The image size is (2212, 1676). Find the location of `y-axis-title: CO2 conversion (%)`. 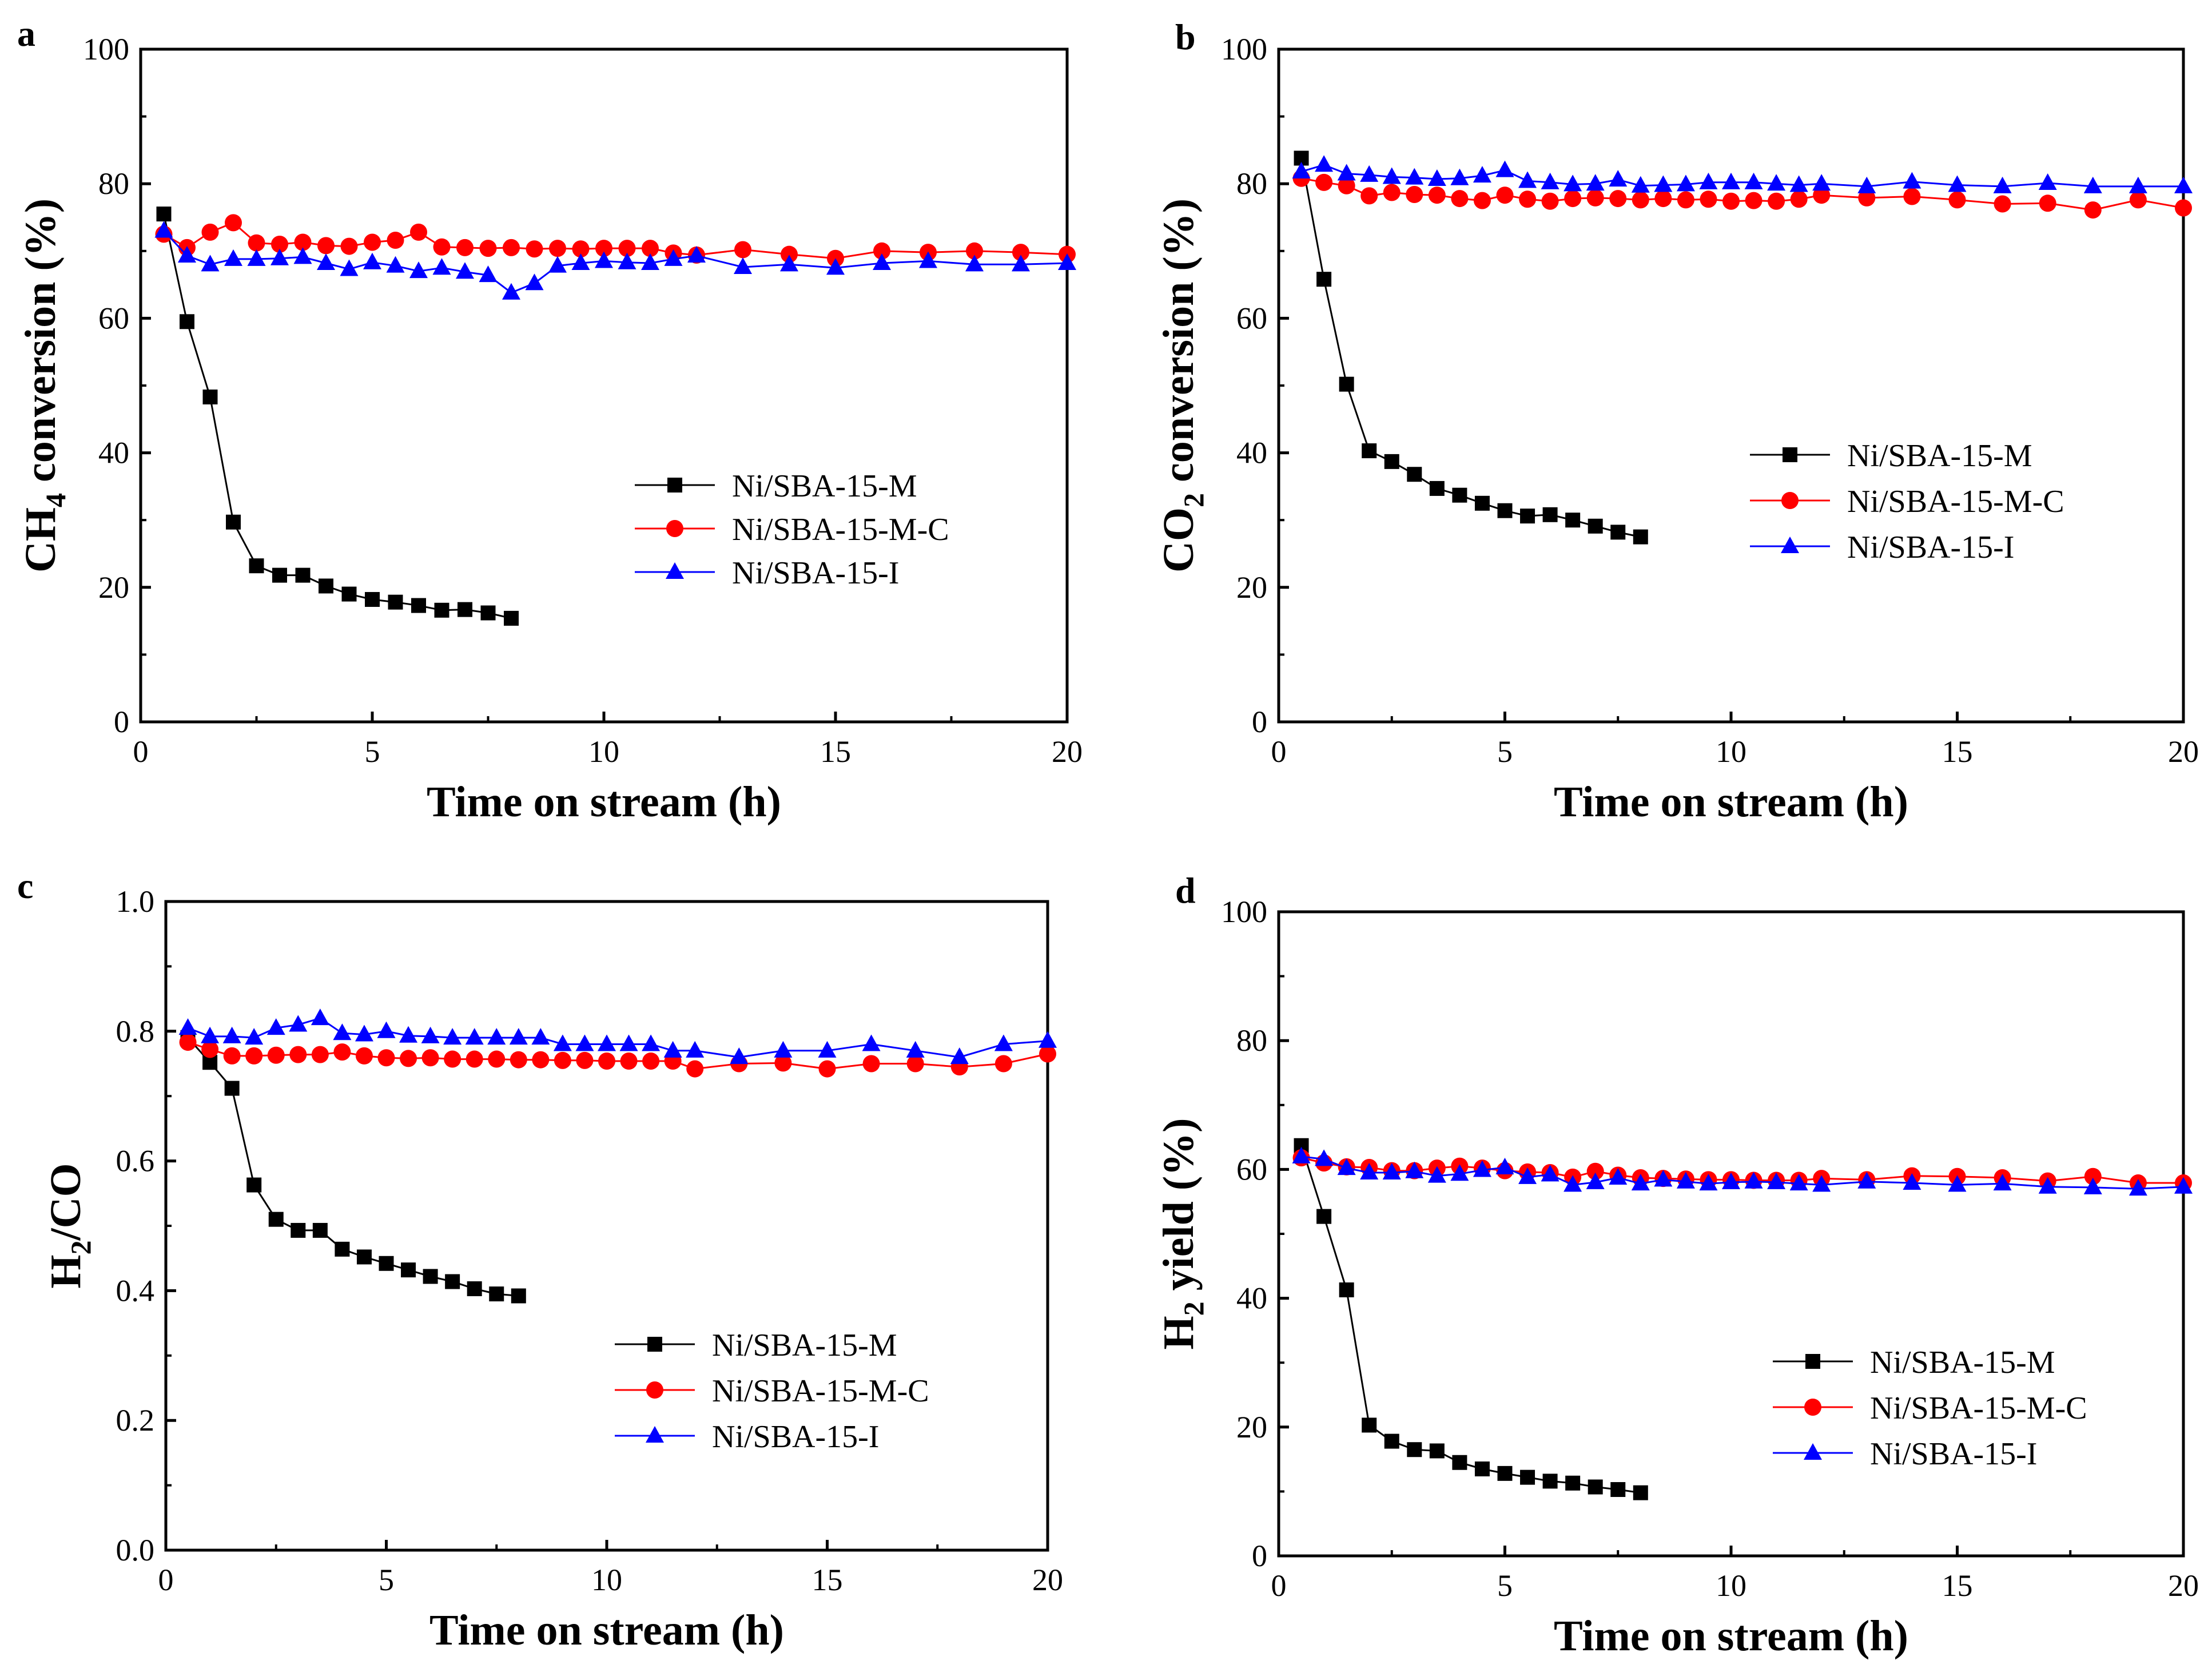

y-axis-title: CO2 conversion (%) is located at coordinates (1182, 386).